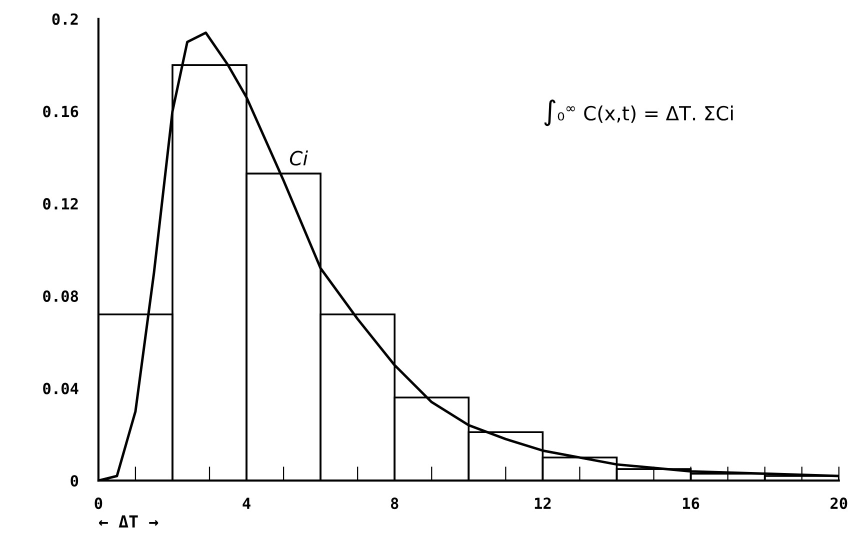 The image size is (856, 540). I want to click on x-tick-label: 20, so click(839, 504).